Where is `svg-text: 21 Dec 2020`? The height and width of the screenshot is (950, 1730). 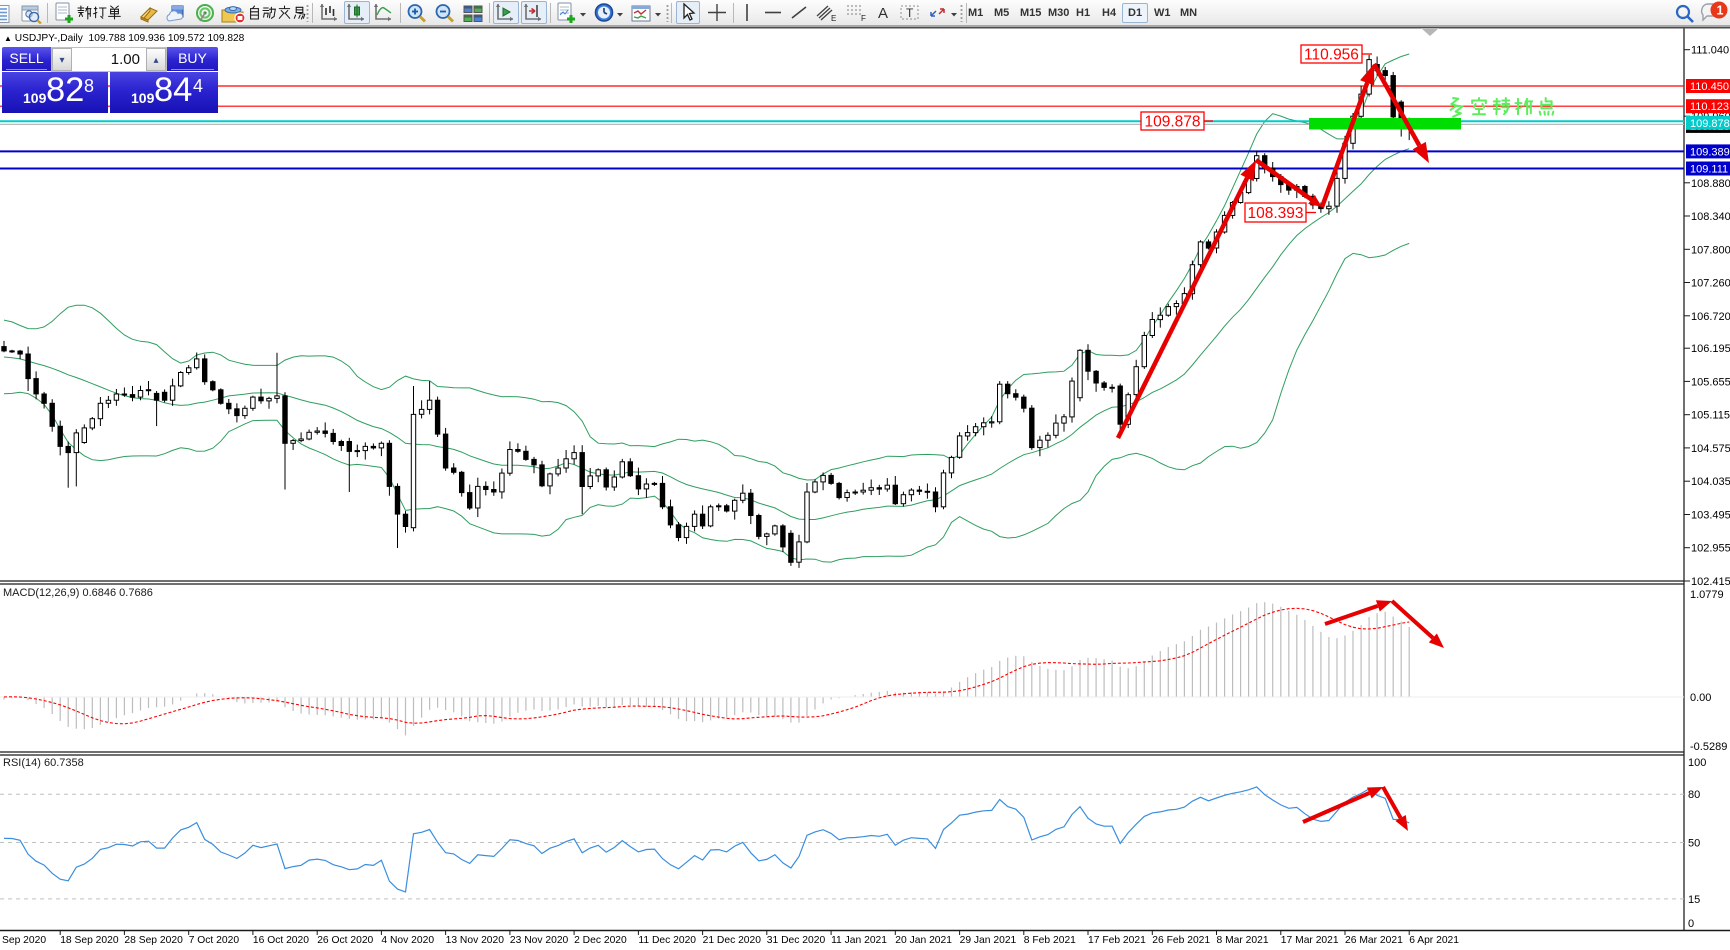 svg-text: 21 Dec 2020 is located at coordinates (732, 940).